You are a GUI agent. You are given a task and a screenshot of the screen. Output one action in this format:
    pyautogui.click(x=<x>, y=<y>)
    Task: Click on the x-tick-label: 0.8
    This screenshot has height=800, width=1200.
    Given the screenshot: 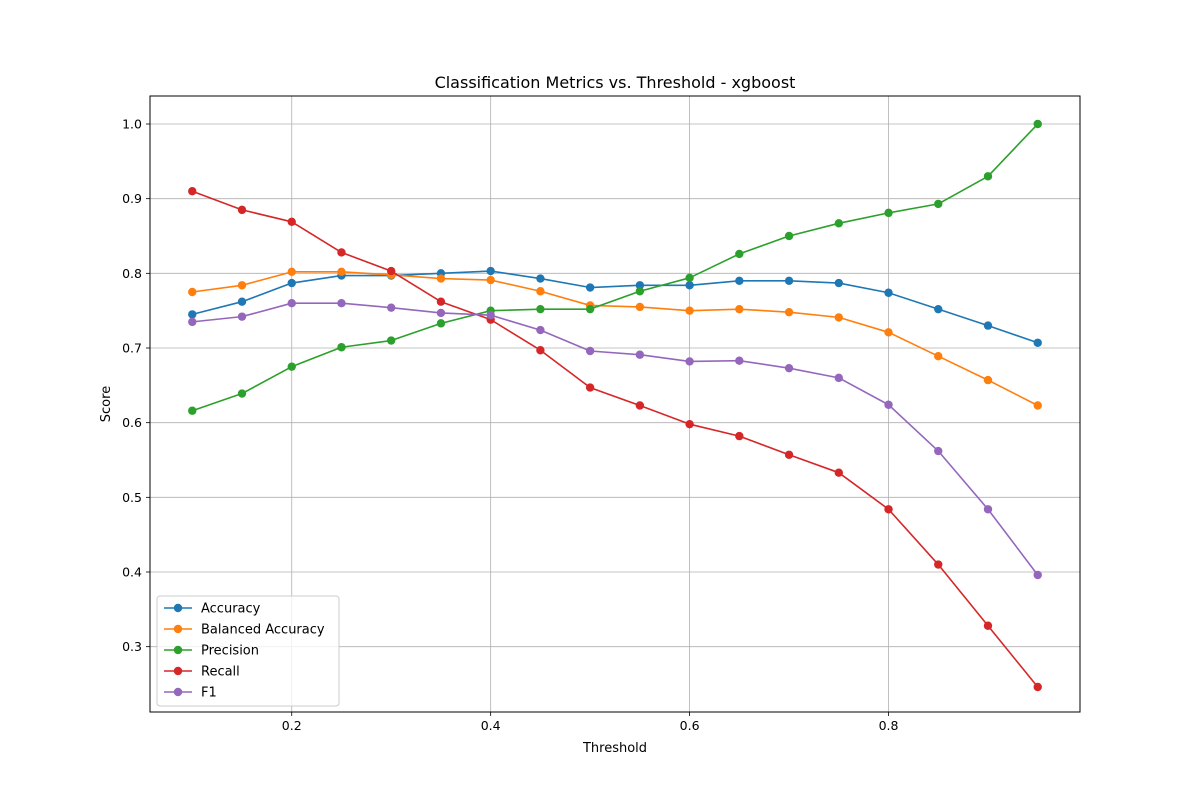 What is the action you would take?
    pyautogui.click(x=889, y=725)
    